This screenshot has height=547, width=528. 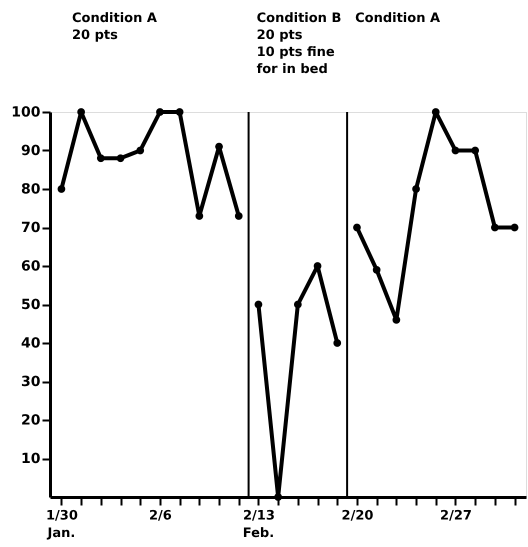 What do you see at coordinates (299, 44) in the screenshot?
I see `text: Condition B 20 pts 10 pts fine for in bed` at bounding box center [299, 44].